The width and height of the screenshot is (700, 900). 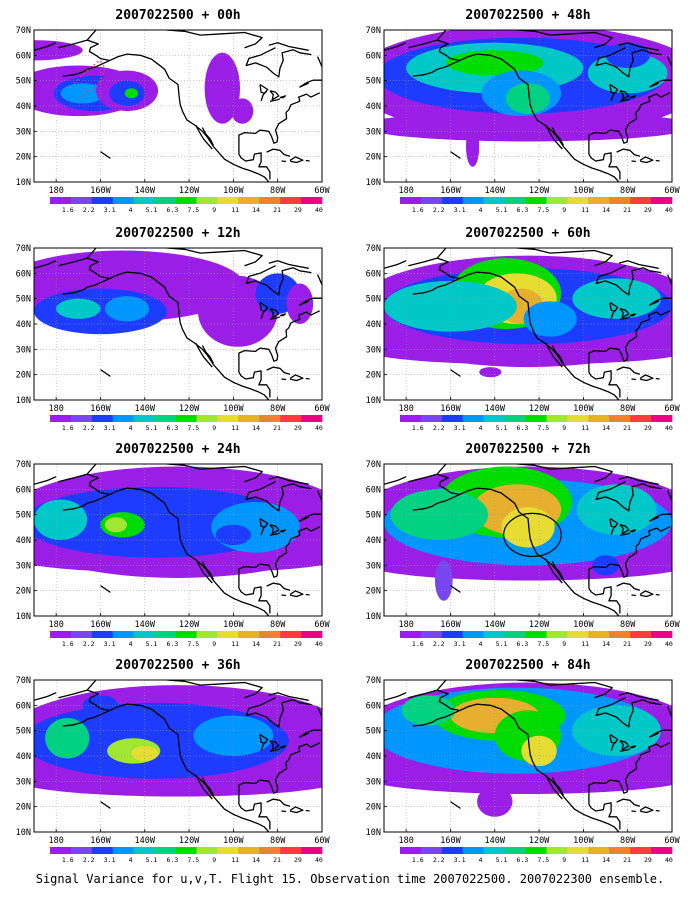 What do you see at coordinates (178, 15) in the screenshot?
I see `panel-title: 2007022500 + 00h` at bounding box center [178, 15].